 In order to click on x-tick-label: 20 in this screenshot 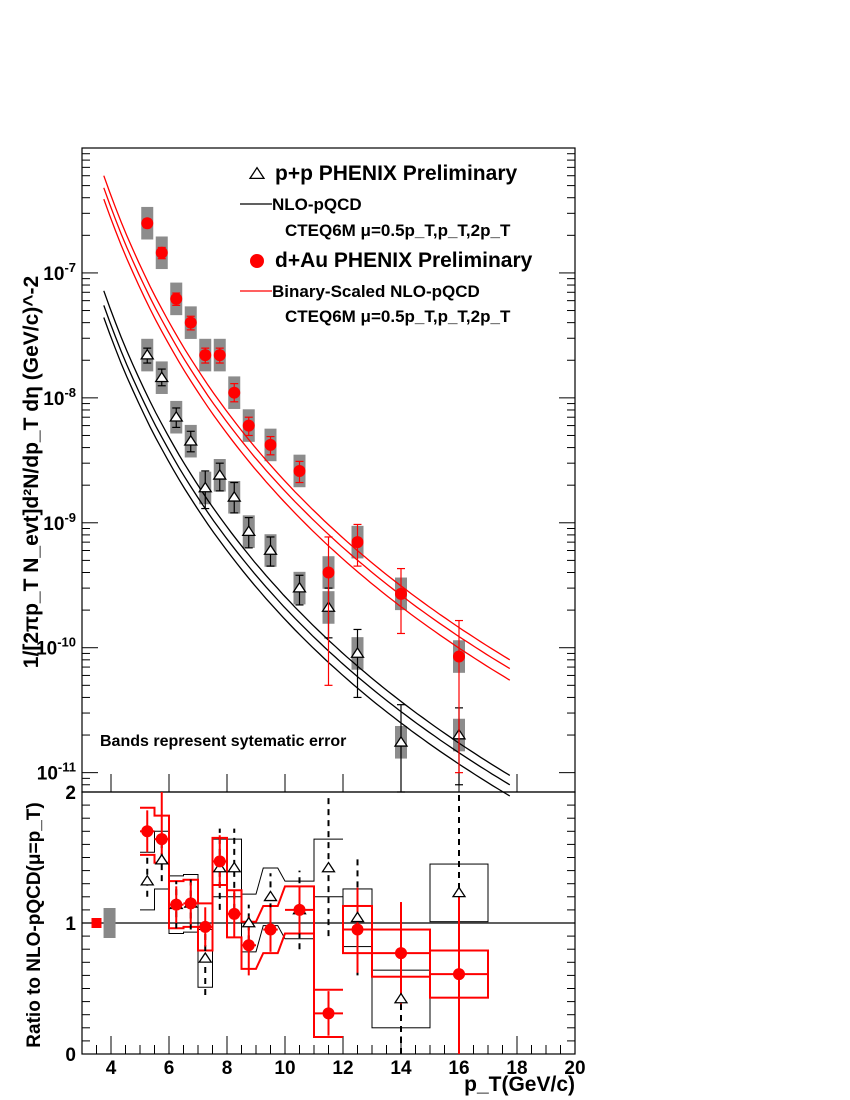, I will do `click(574, 1068)`.